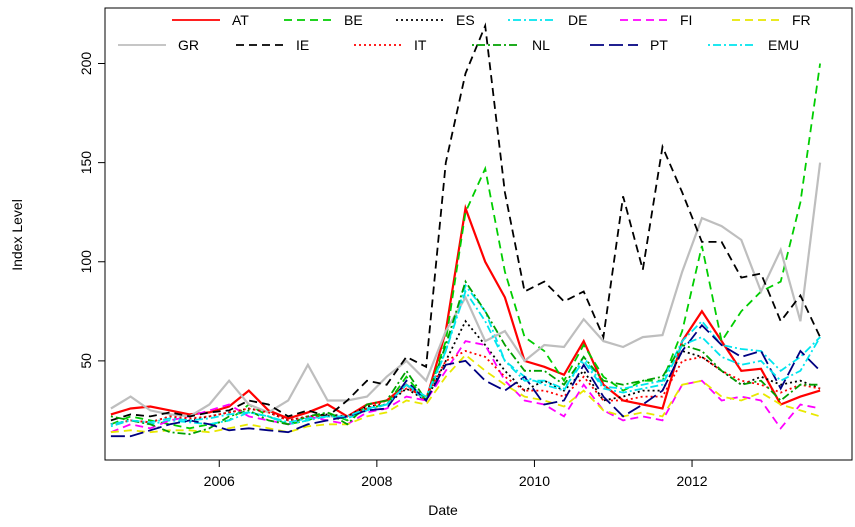 This screenshot has width=855, height=527. Describe the element at coordinates (240, 20) in the screenshot. I see `legend-label: AT` at that location.